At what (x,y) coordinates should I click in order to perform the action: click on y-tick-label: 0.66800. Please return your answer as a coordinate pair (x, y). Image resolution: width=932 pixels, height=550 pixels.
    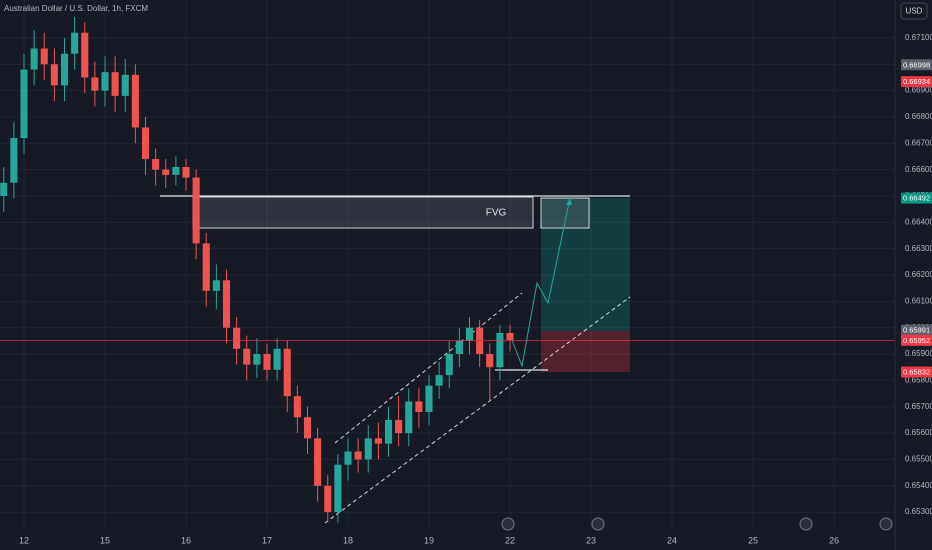
    Looking at the image, I should click on (918, 116).